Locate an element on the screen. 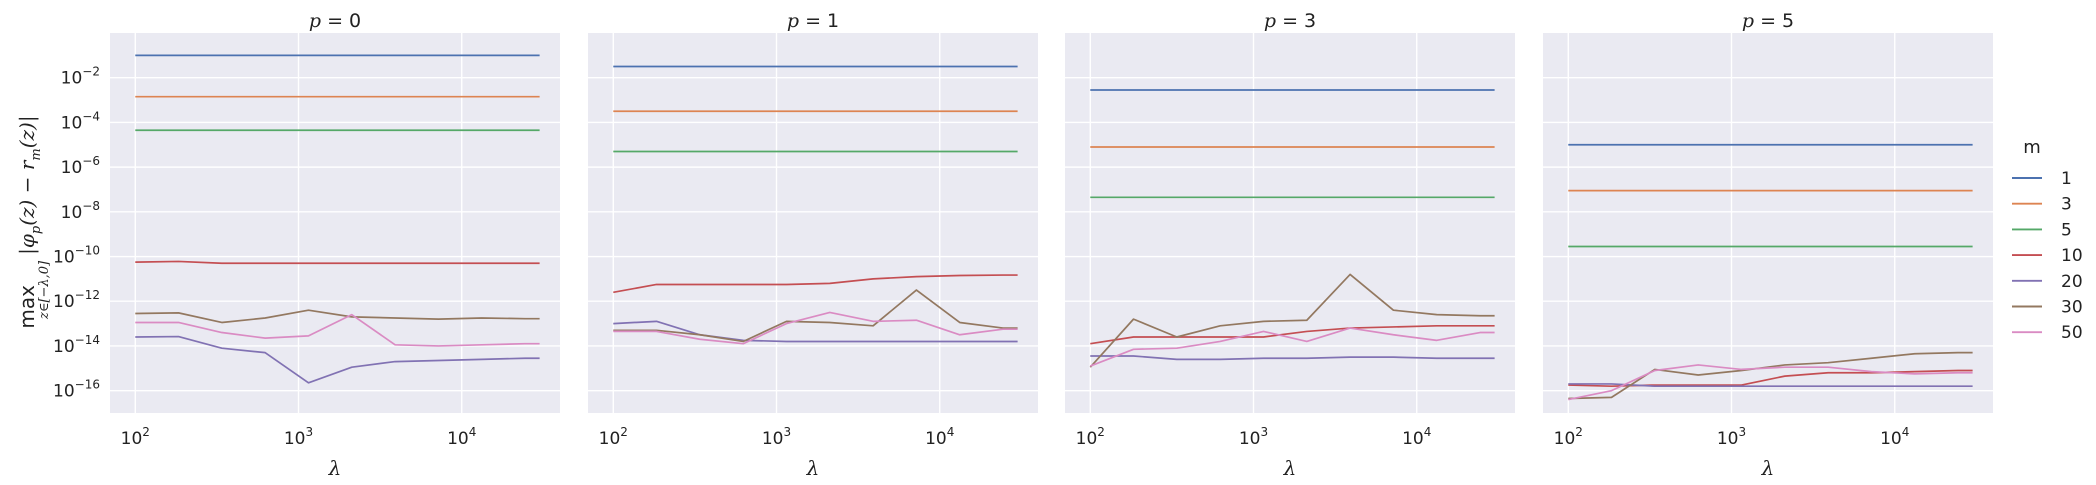 The height and width of the screenshot is (485, 2096). y-tick-label: 10⁻¹² is located at coordinates (76, 300).